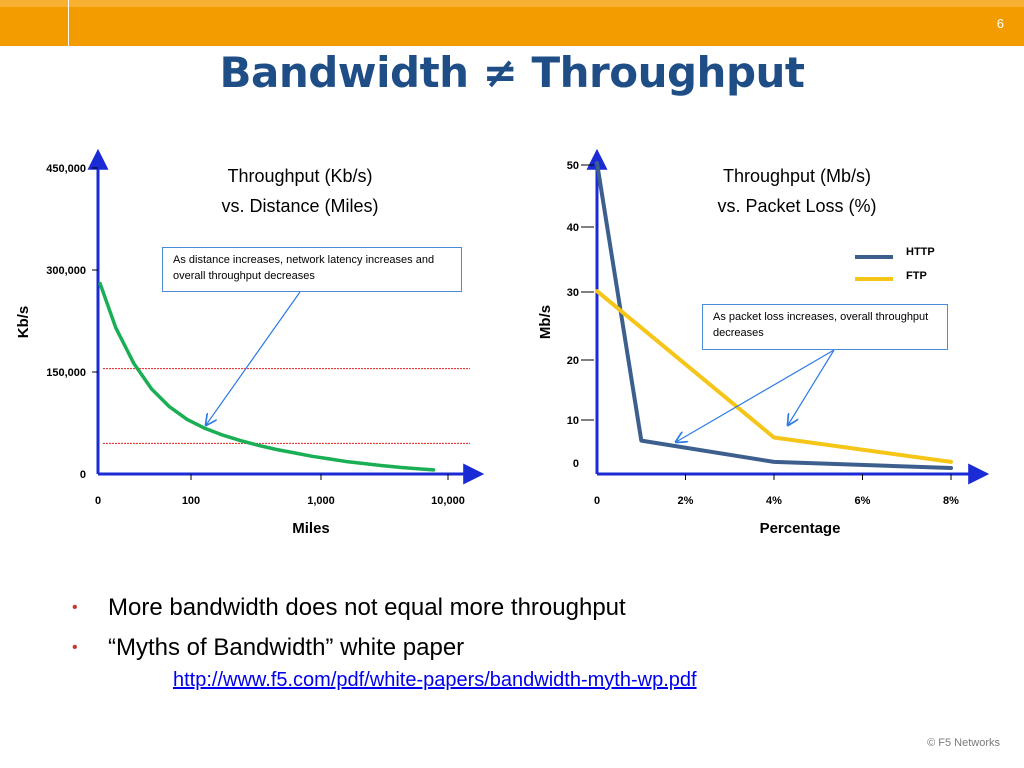  What do you see at coordinates (796, 191) in the screenshot?
I see `chart-2-title: Throughput (Mb/s) vs. Packet Loss (%)` at bounding box center [796, 191].